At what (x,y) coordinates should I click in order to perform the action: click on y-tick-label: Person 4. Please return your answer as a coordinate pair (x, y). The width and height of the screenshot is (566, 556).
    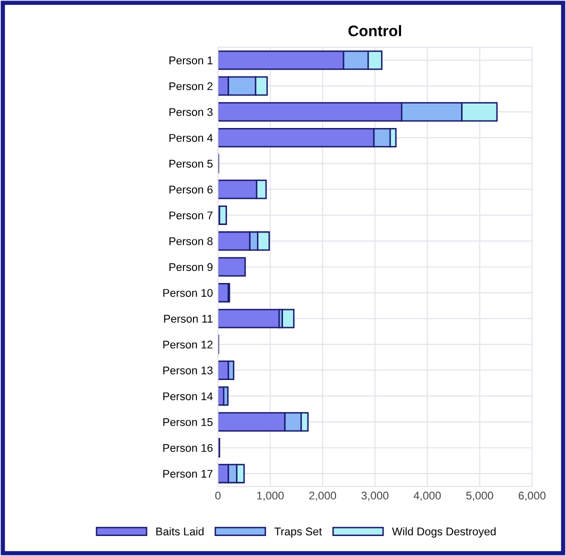
    Looking at the image, I should click on (191, 138).